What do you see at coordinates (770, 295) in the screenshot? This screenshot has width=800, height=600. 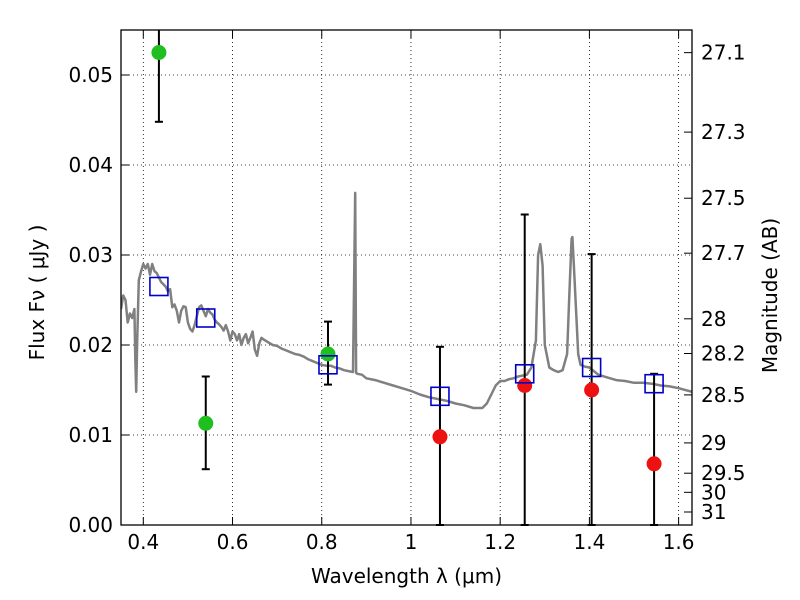 I see `magnitude-axis-label: Magnitude (AB)` at bounding box center [770, 295].